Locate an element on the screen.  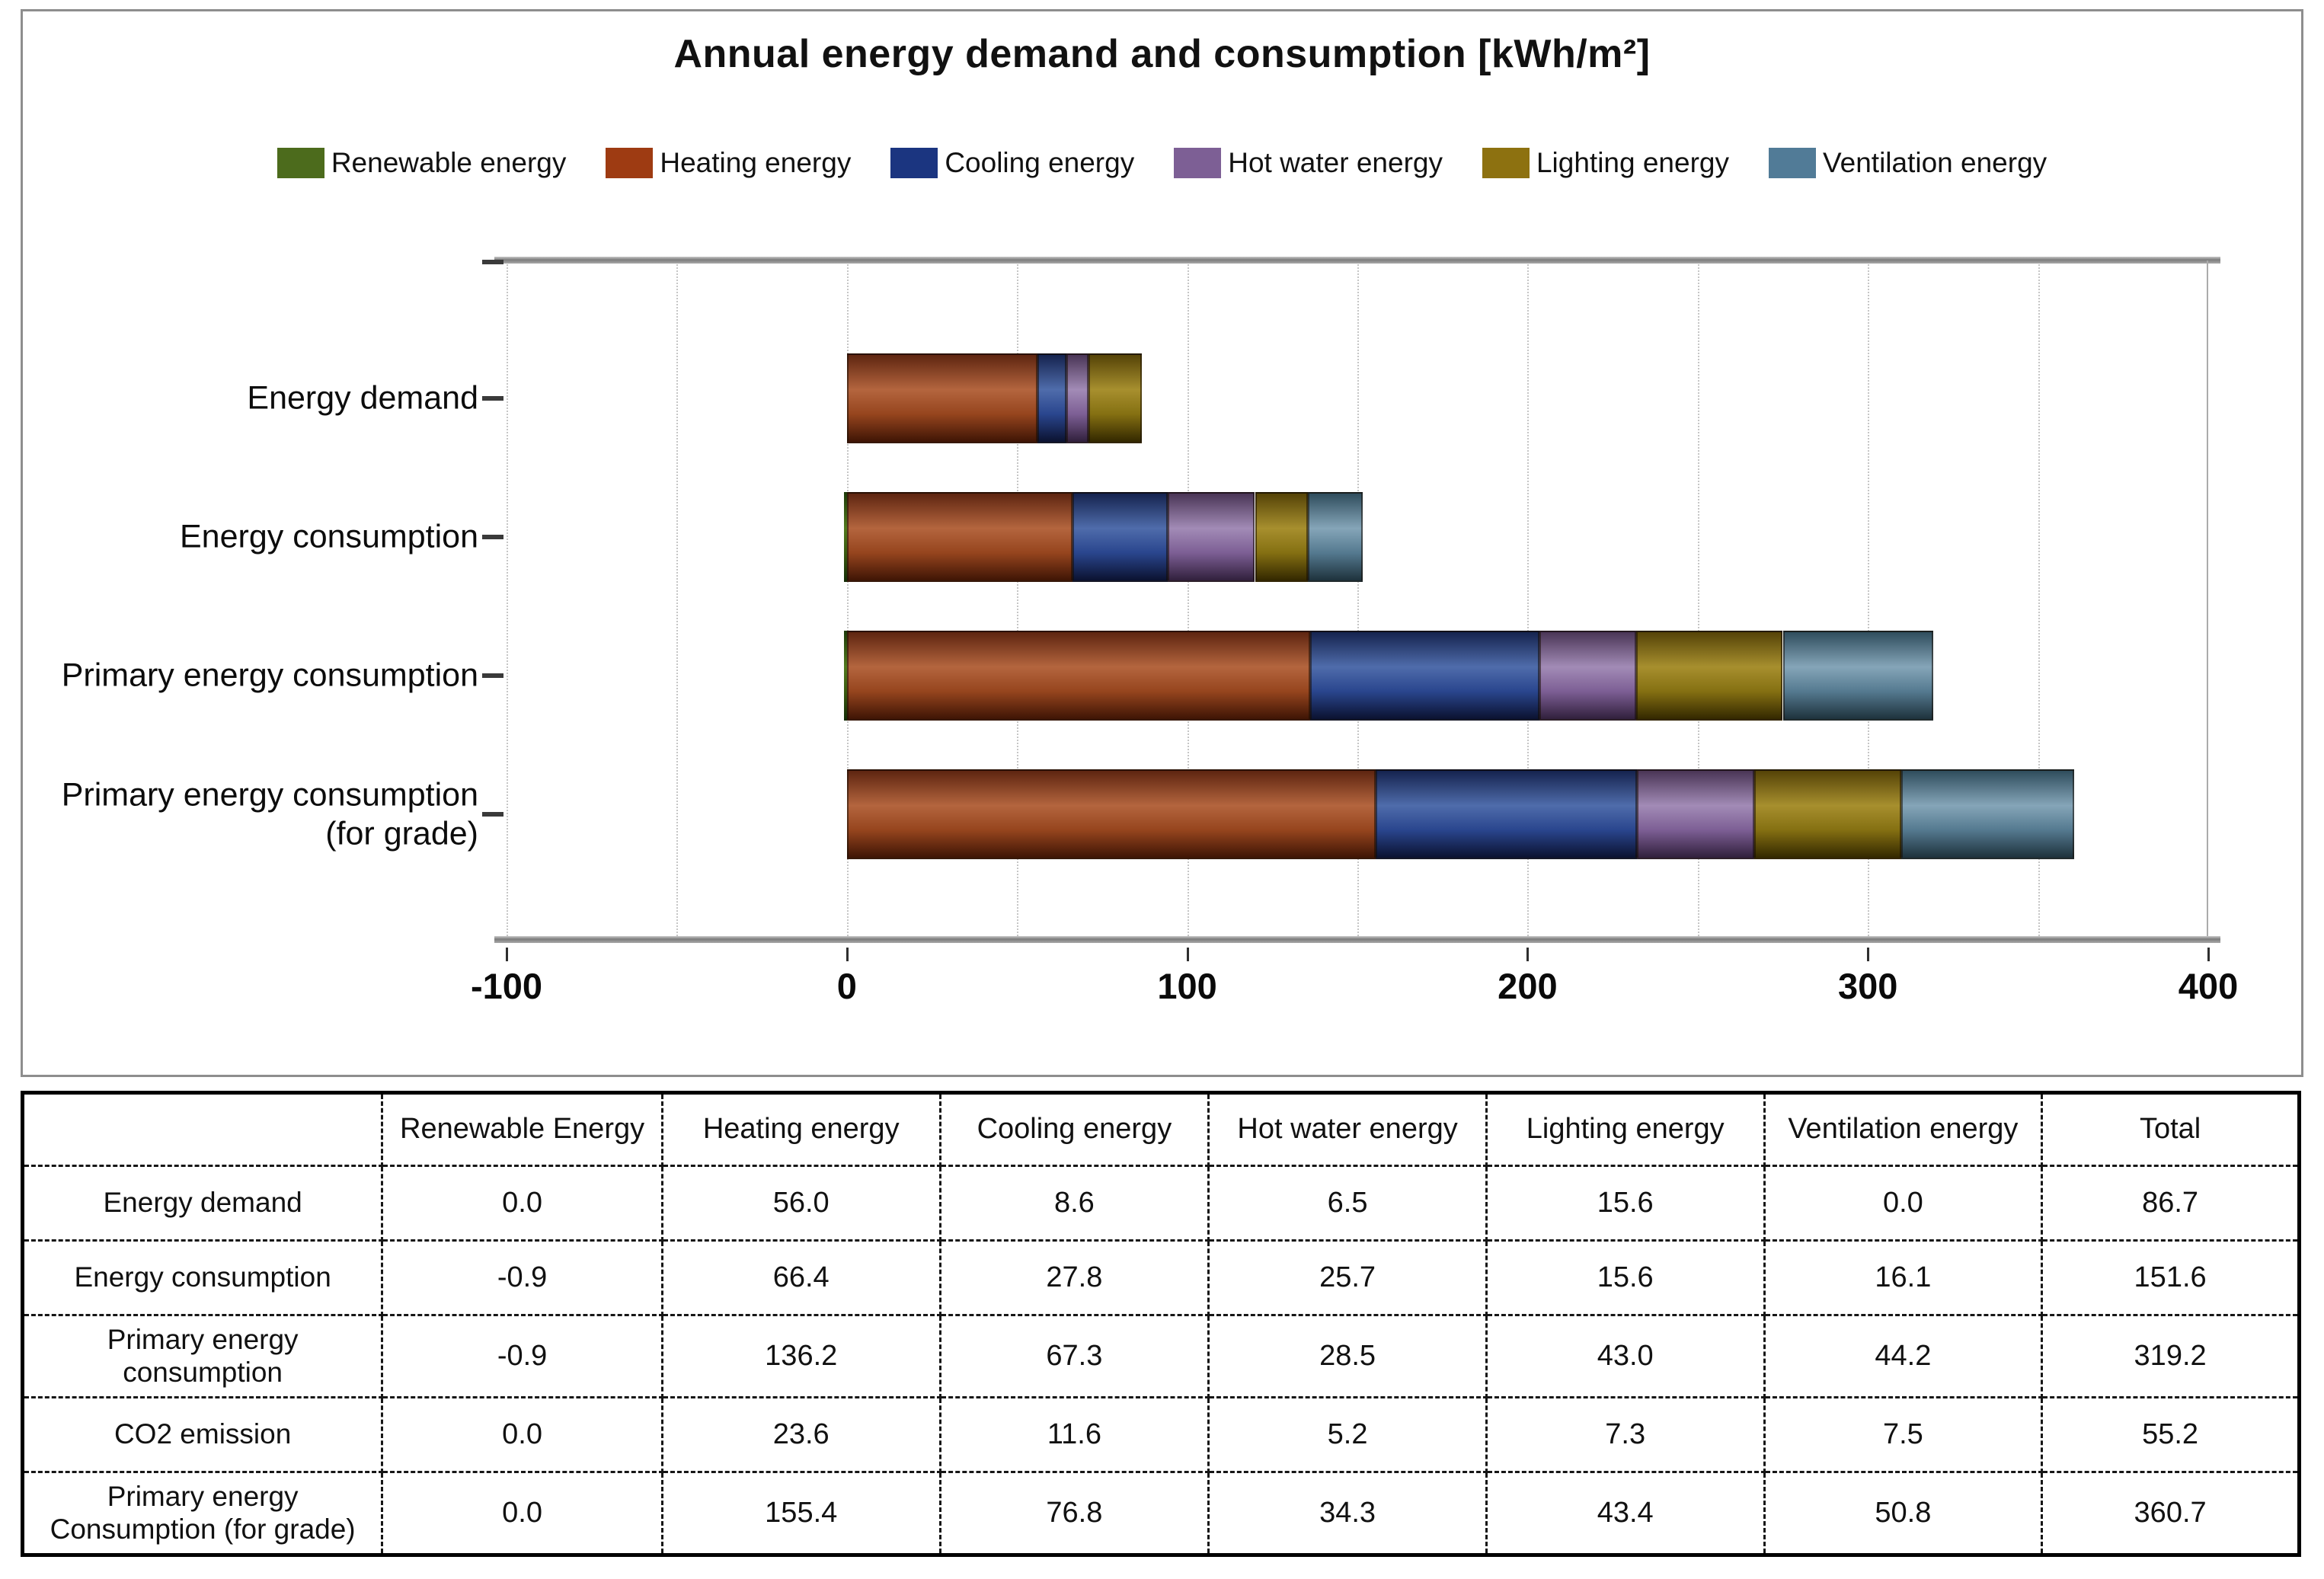
table-cell: 136.2 is located at coordinates (800, 1356).